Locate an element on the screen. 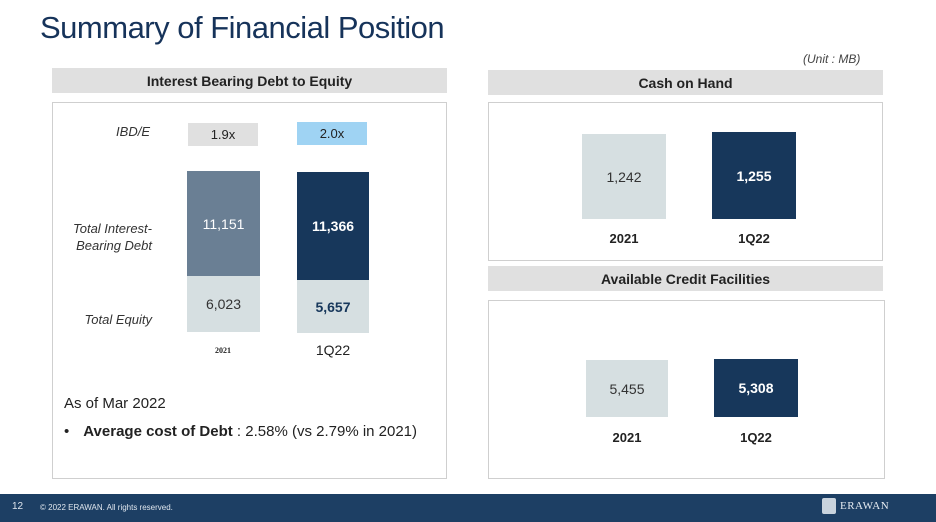 Image resolution: width=936 pixels, height=522 pixels. equity-label: Total Equity is located at coordinates (118, 319).